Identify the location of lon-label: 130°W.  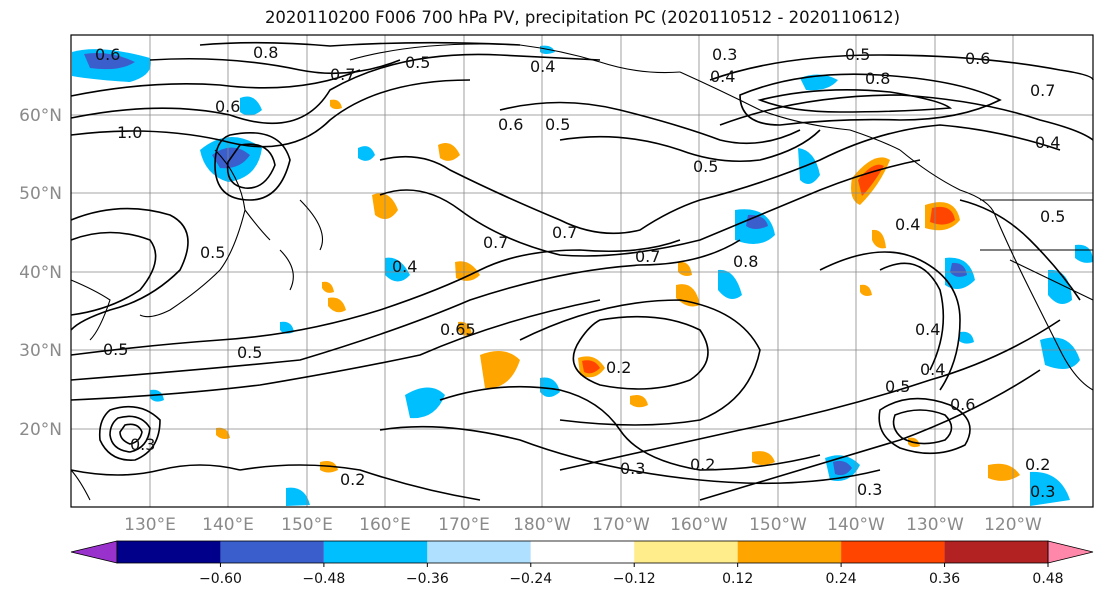
(935, 525).